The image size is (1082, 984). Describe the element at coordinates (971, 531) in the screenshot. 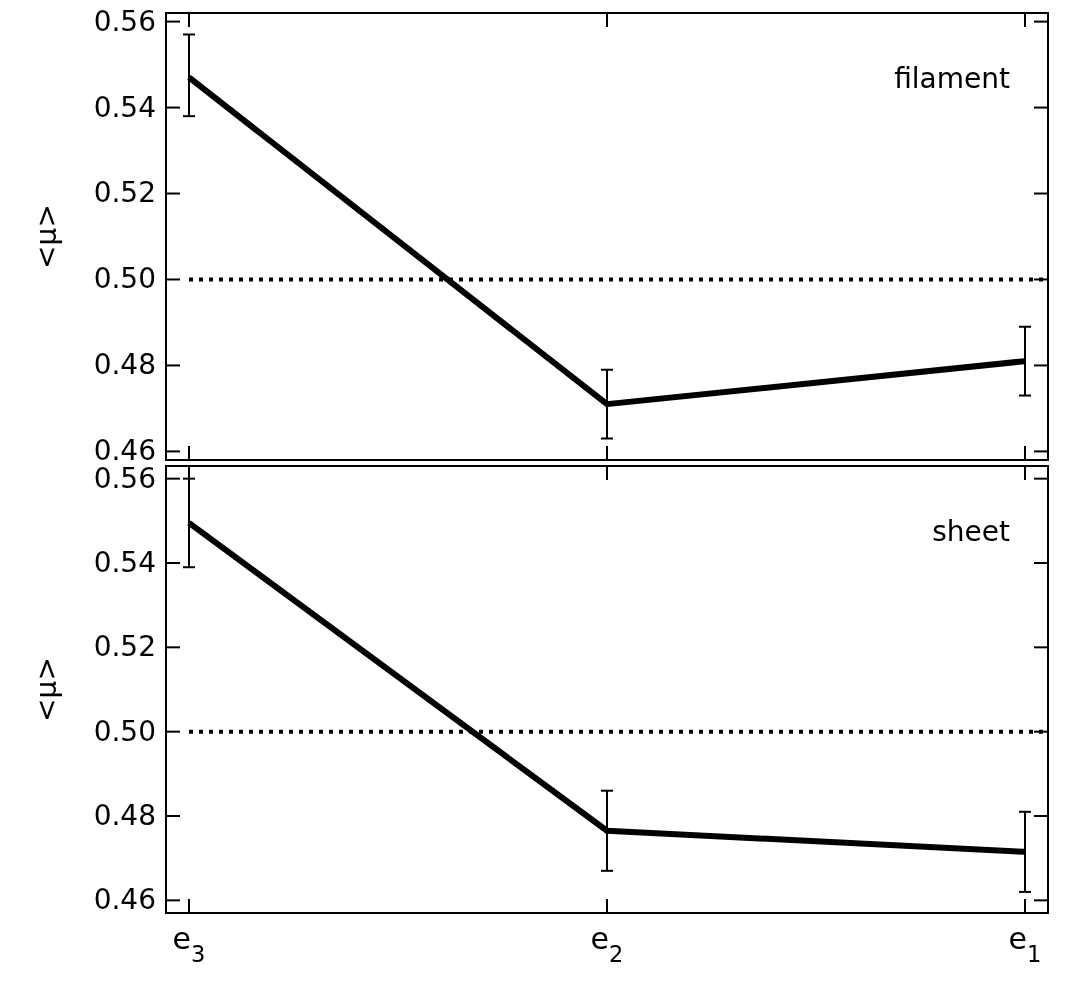

I see `annotation: sheet` at that location.